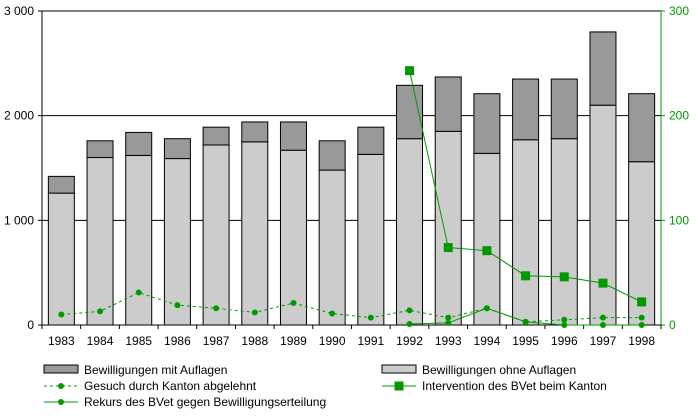  I want to click on right-axis-tick-label: 0, so click(672, 325).